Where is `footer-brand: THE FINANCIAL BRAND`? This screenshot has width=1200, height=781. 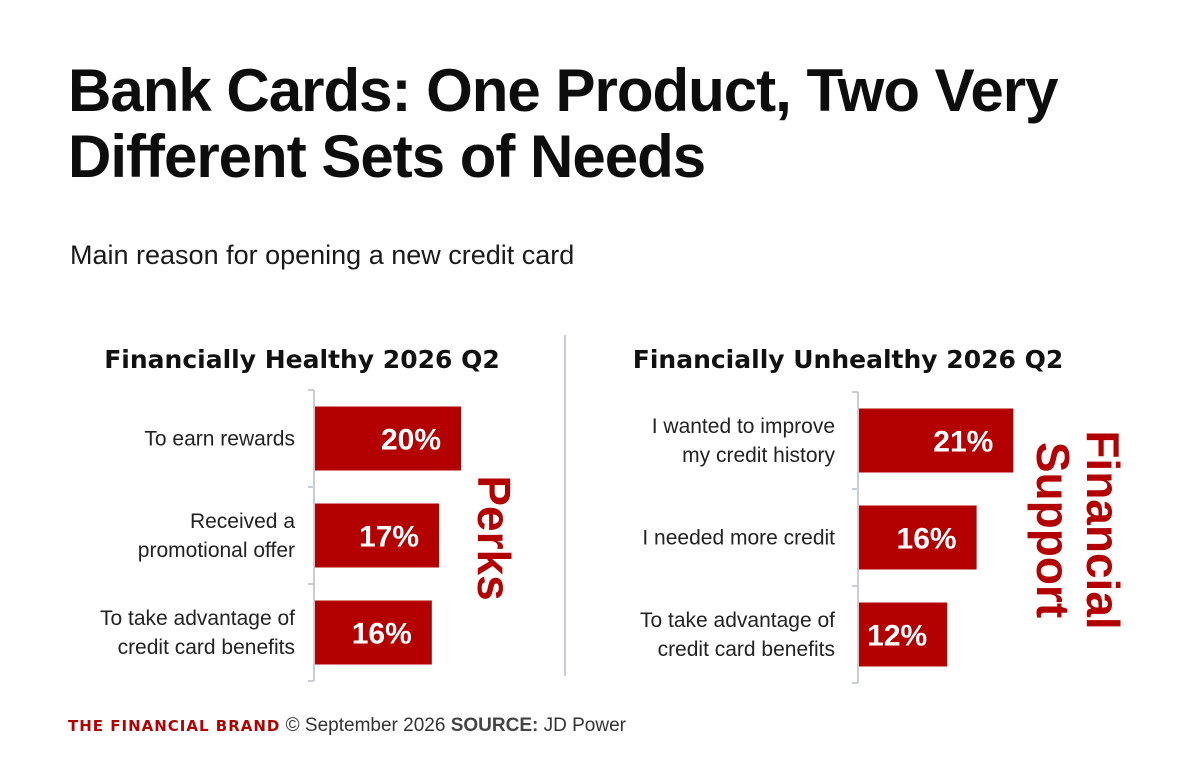 footer-brand: THE FINANCIAL BRAND is located at coordinates (174, 726).